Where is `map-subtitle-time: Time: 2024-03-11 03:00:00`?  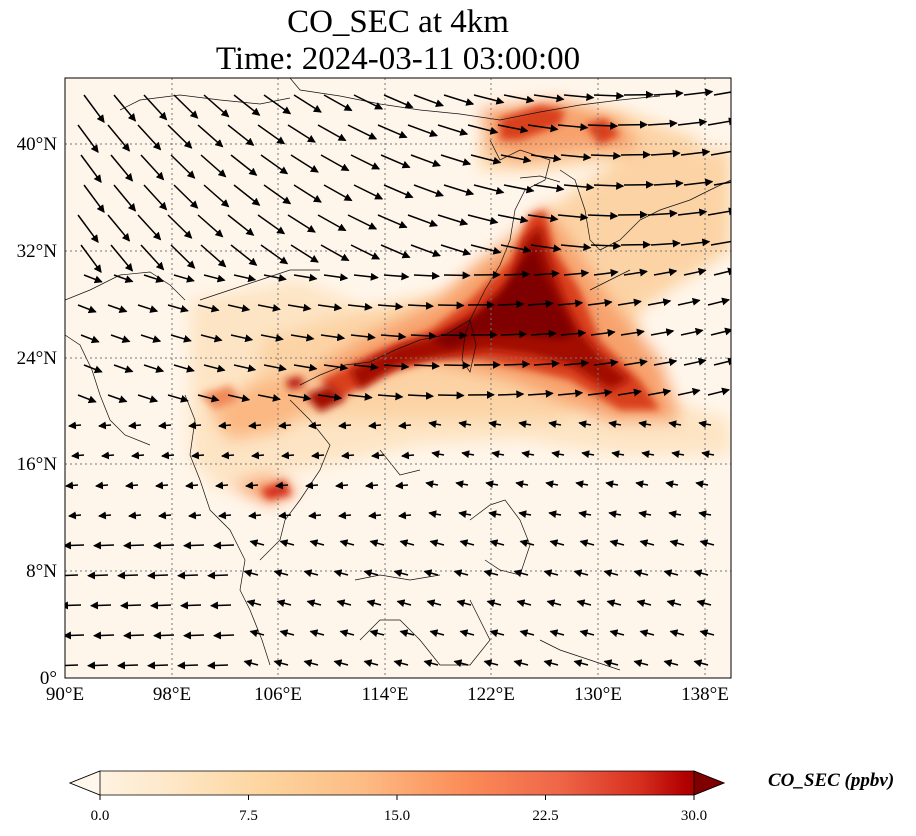 map-subtitle-time: Time: 2024-03-11 03:00:00 is located at coordinates (398, 59).